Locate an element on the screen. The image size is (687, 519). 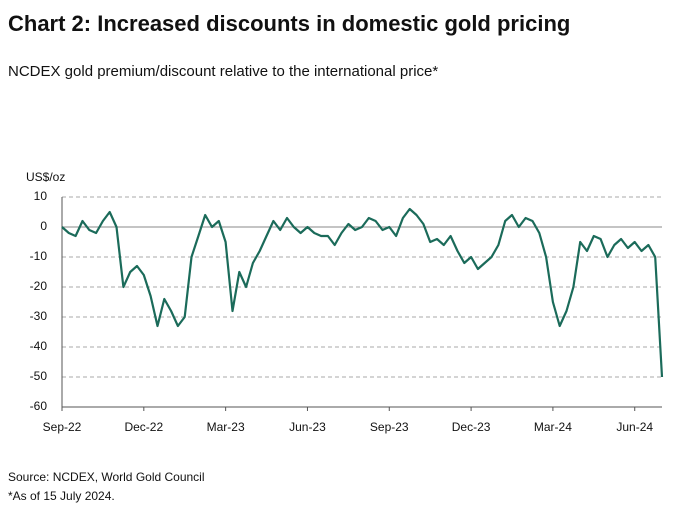
y-tick-label: -40 is located at coordinates (39, 346).